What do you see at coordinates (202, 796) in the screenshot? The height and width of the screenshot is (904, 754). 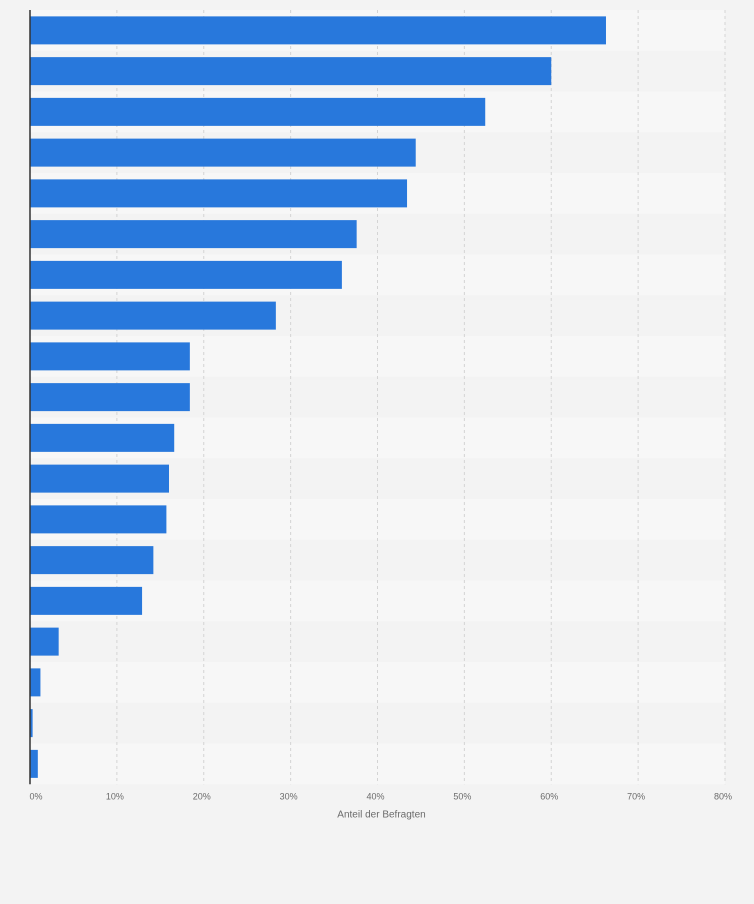 I see `x-tick-label: 20%` at bounding box center [202, 796].